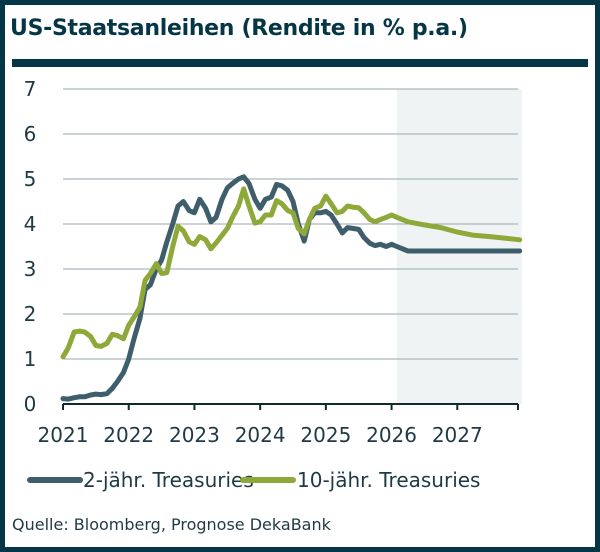 The image size is (600, 552). Describe the element at coordinates (30, 246) in the screenshot. I see `y-axis-tick-labels: 0 1 2 3 4 5 6 7` at that location.